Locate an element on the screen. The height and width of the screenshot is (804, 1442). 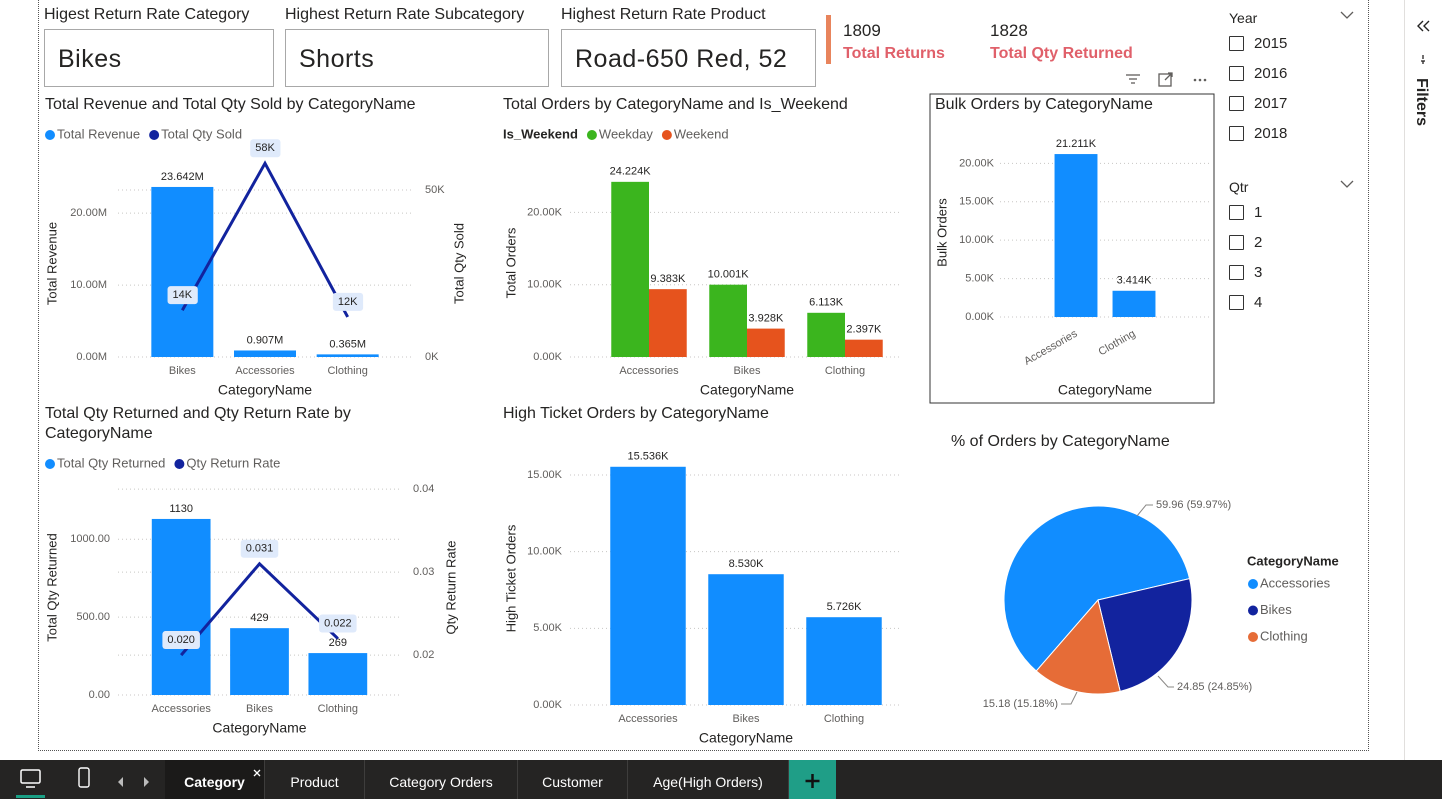
add-page is located at coordinates (812, 779).